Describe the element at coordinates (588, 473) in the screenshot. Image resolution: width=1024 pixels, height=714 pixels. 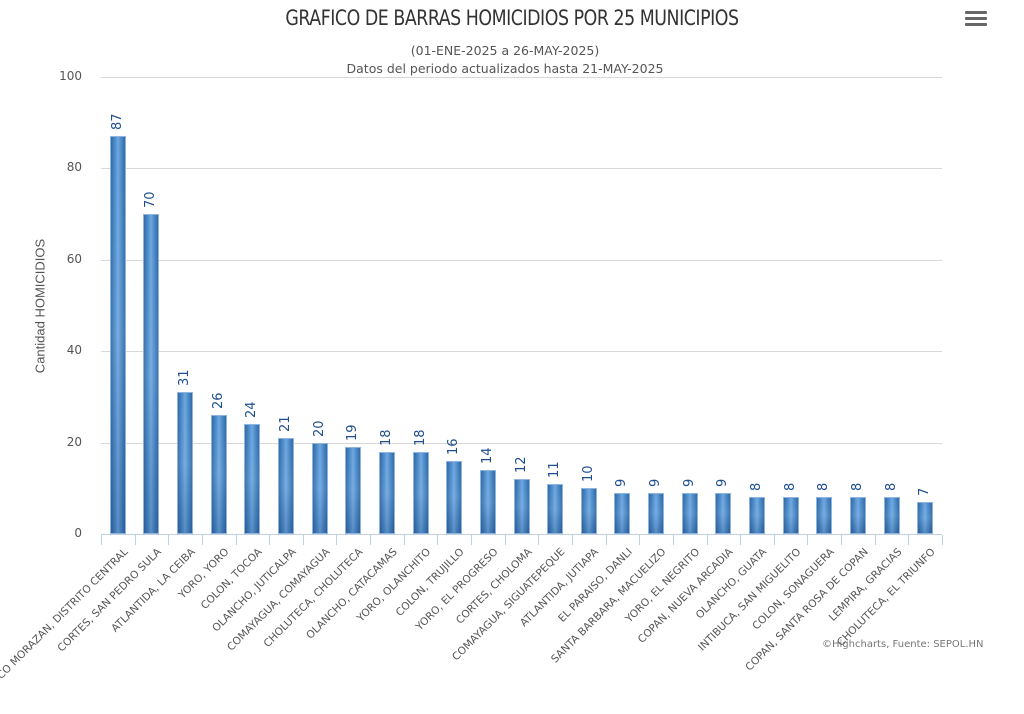
I see `data-label: 10` at that location.